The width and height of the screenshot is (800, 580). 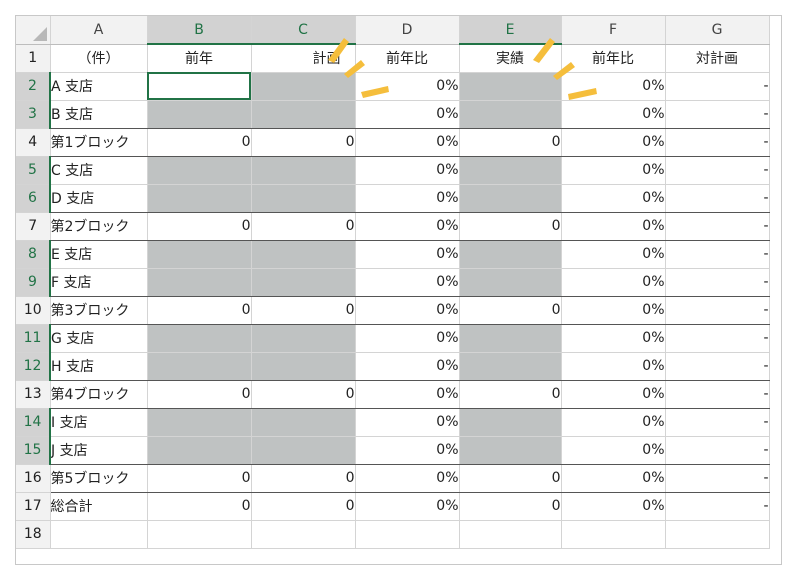 What do you see at coordinates (303, 366) in the screenshot?
I see `cell-c12` at bounding box center [303, 366].